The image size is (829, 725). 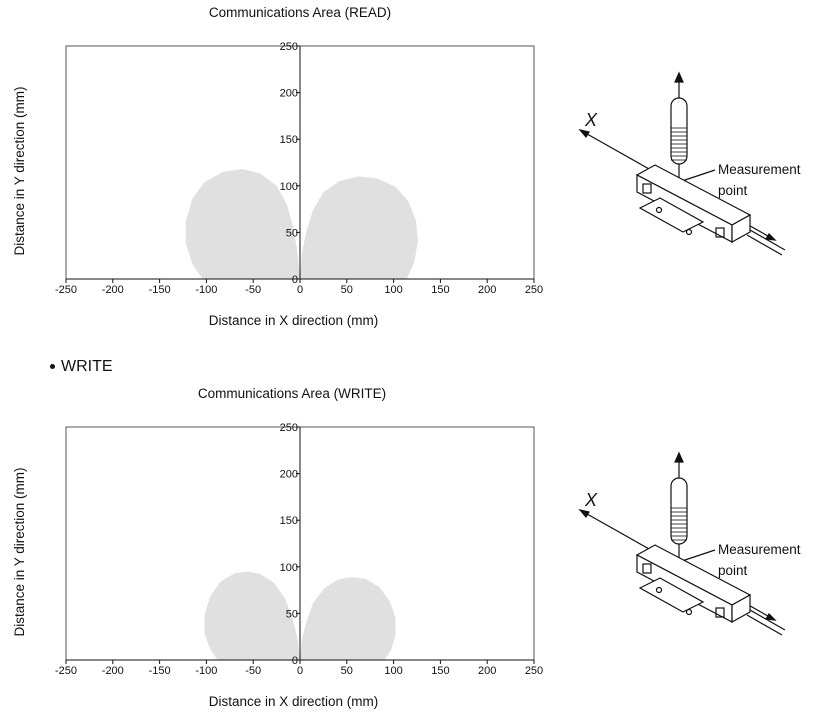 What do you see at coordinates (87, 366) in the screenshot?
I see `section-heading-label: WRITE` at bounding box center [87, 366].